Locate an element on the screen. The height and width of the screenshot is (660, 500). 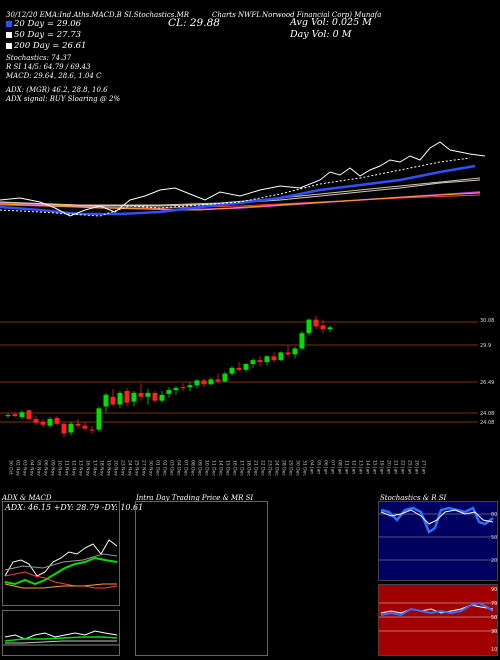
date-label: 13 Jan is located at coordinates (361, 467).